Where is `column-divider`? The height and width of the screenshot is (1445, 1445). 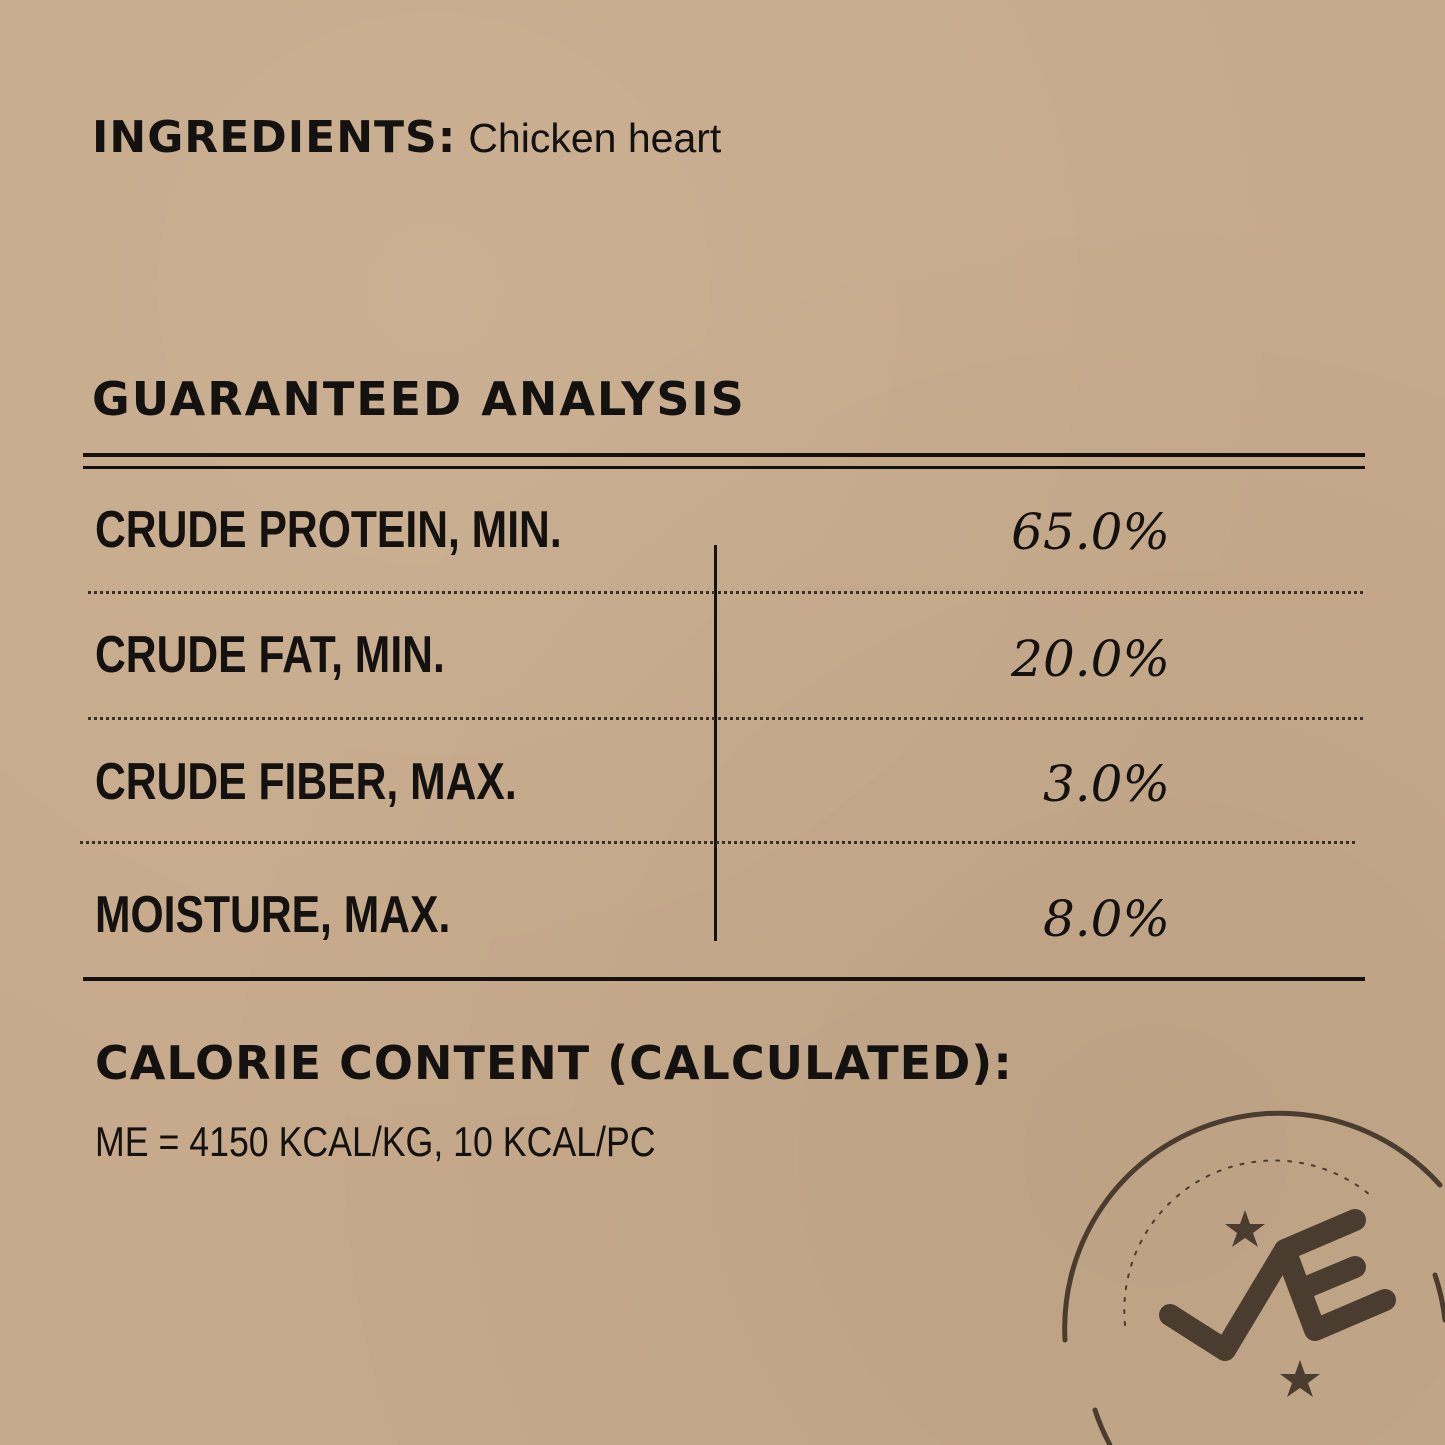
column-divider is located at coordinates (715, 743).